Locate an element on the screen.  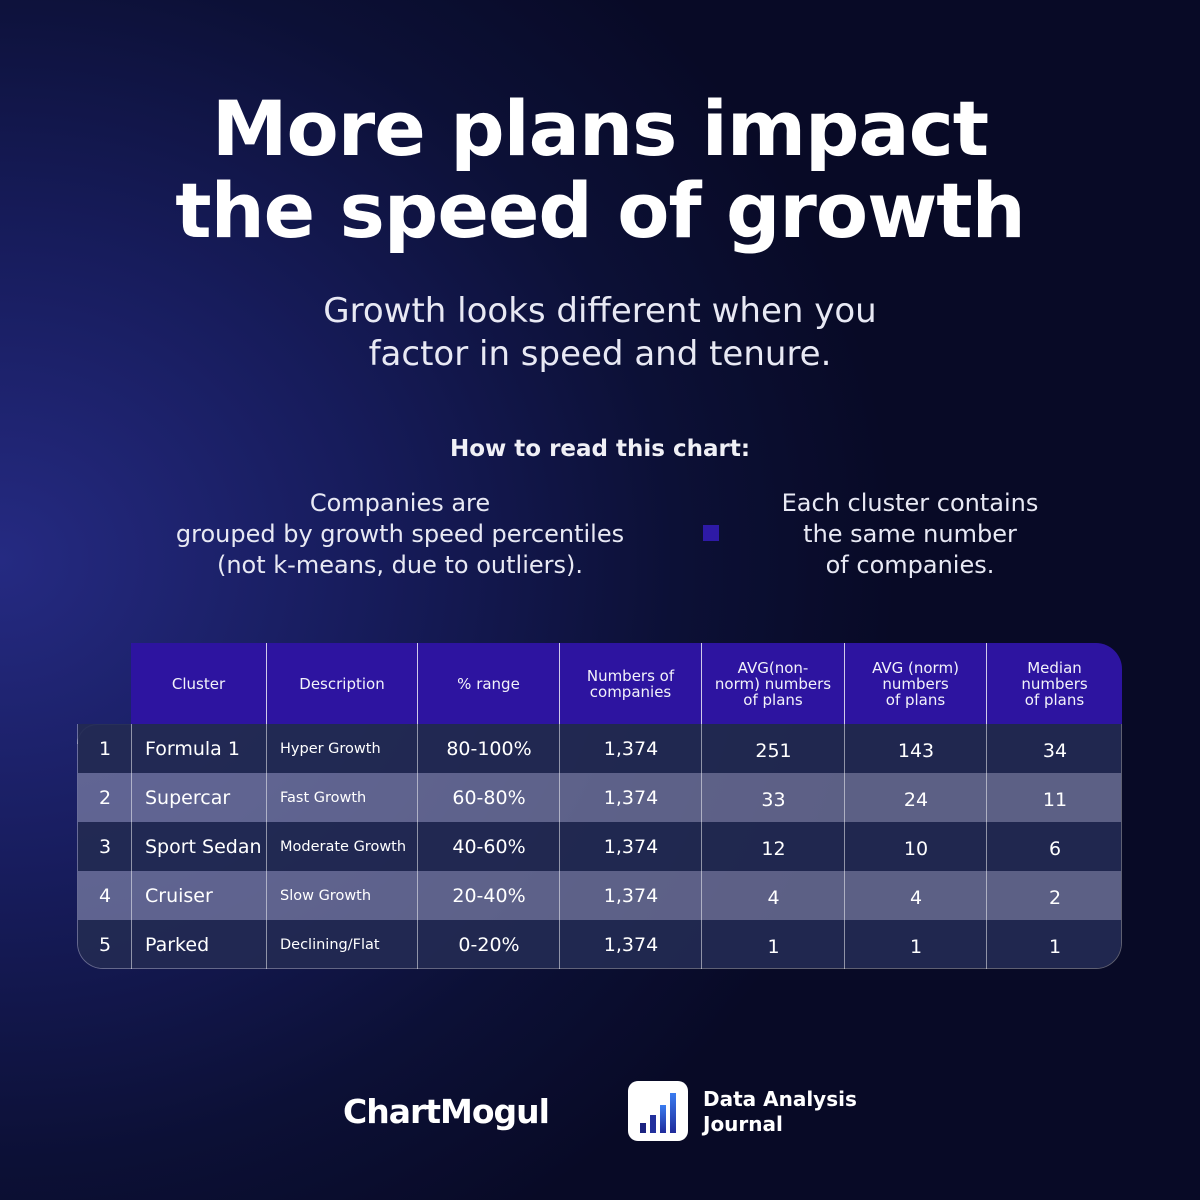
header-label: Median numbers of plans is located at coordinates (1054, 684).